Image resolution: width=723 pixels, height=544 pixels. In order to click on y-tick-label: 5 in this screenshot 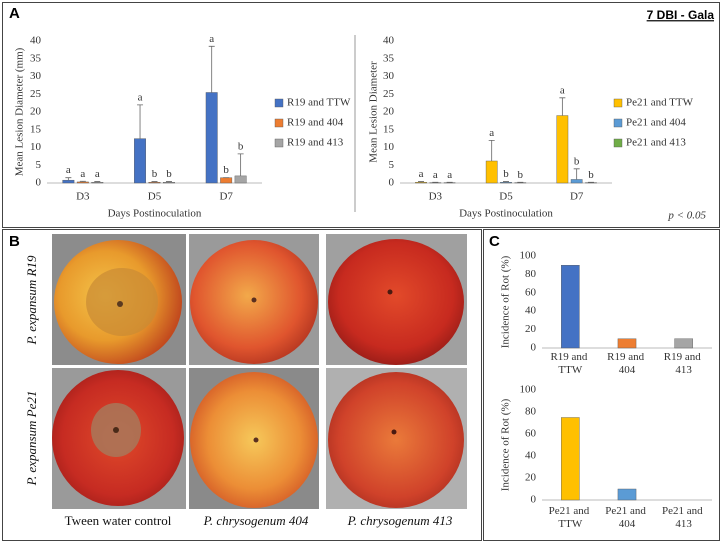, I will do `click(39, 165)`.